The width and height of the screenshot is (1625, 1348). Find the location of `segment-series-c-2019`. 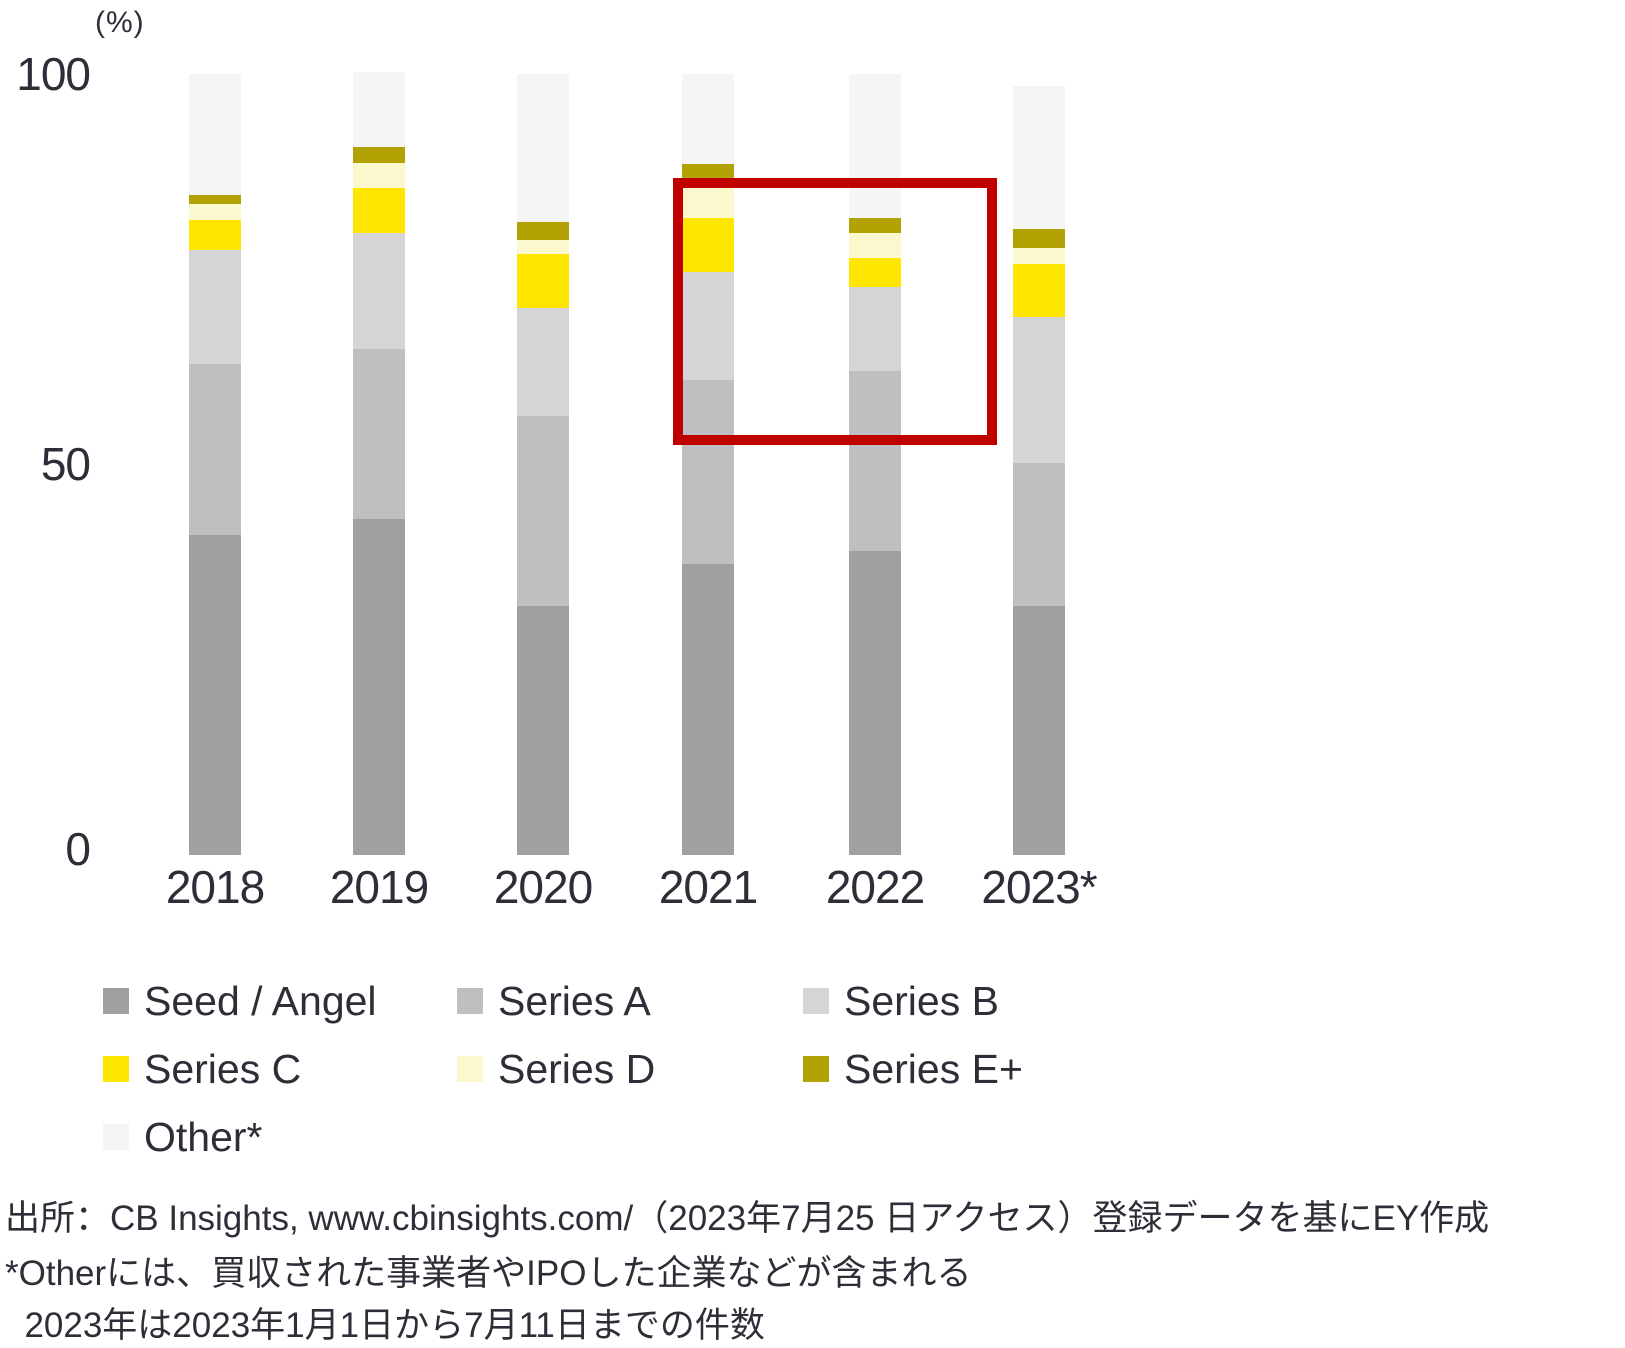

segment-series-c-2019 is located at coordinates (379, 210).